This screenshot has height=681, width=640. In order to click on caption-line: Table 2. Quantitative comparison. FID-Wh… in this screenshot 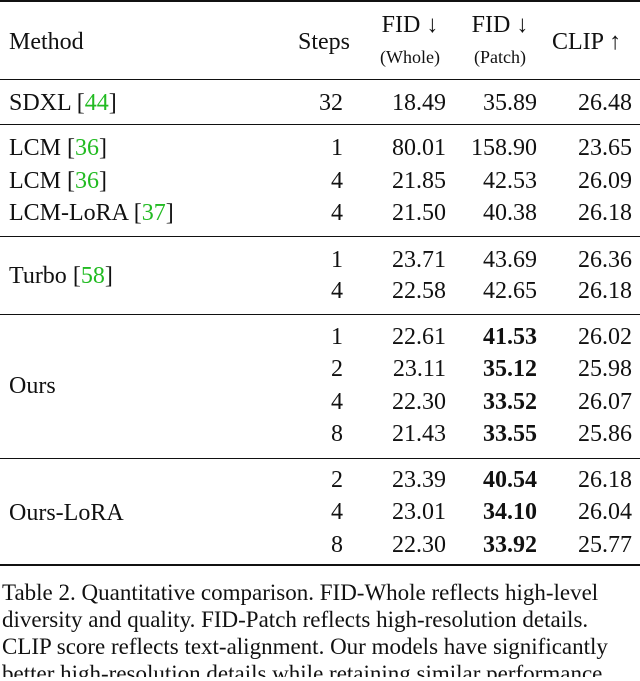, I will do `click(300, 592)`.